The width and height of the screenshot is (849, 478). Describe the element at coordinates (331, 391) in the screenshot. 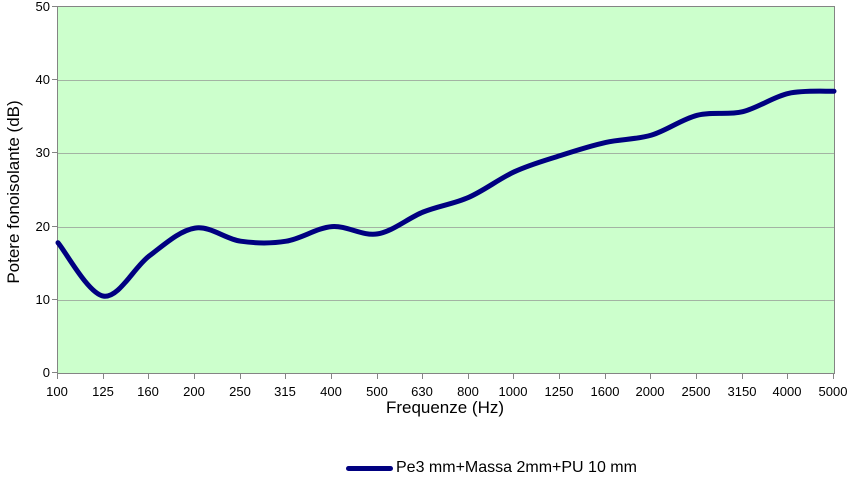

I see `x-tick-label: 400` at that location.